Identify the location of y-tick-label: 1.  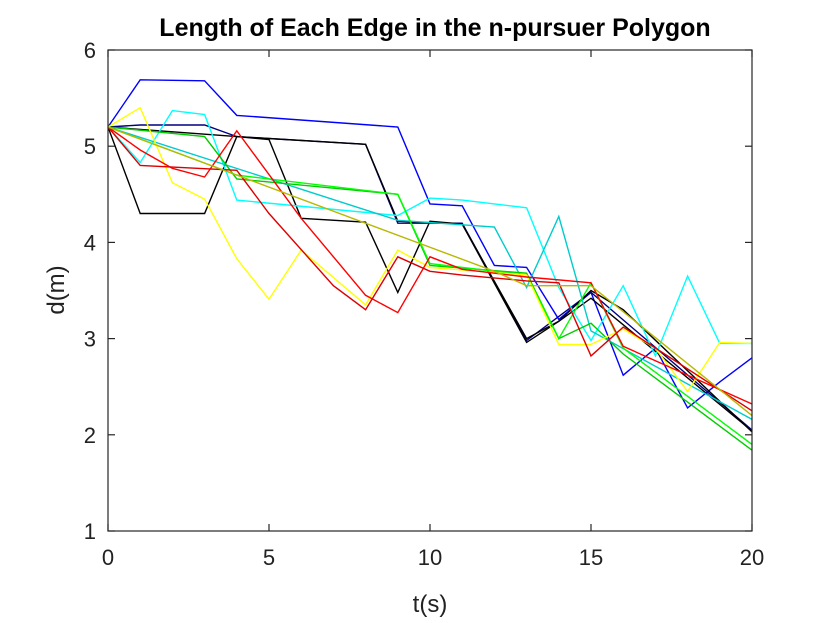
(90, 531).